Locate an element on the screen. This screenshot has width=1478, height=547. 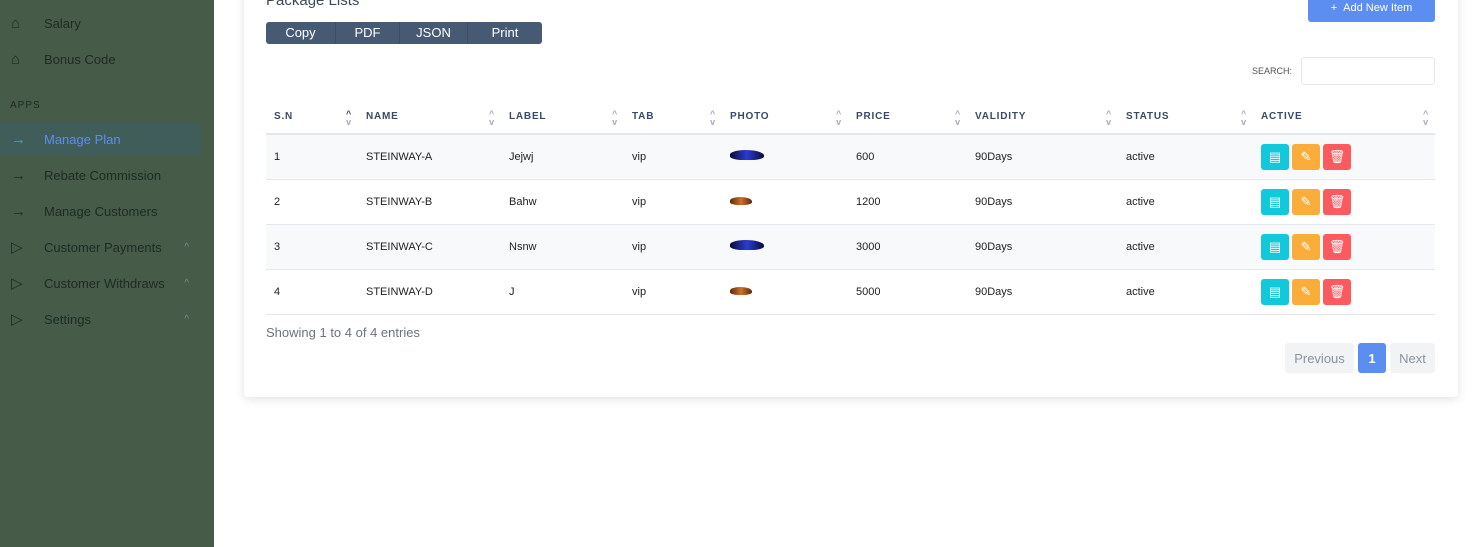
json-button: JSON is located at coordinates (434, 33).